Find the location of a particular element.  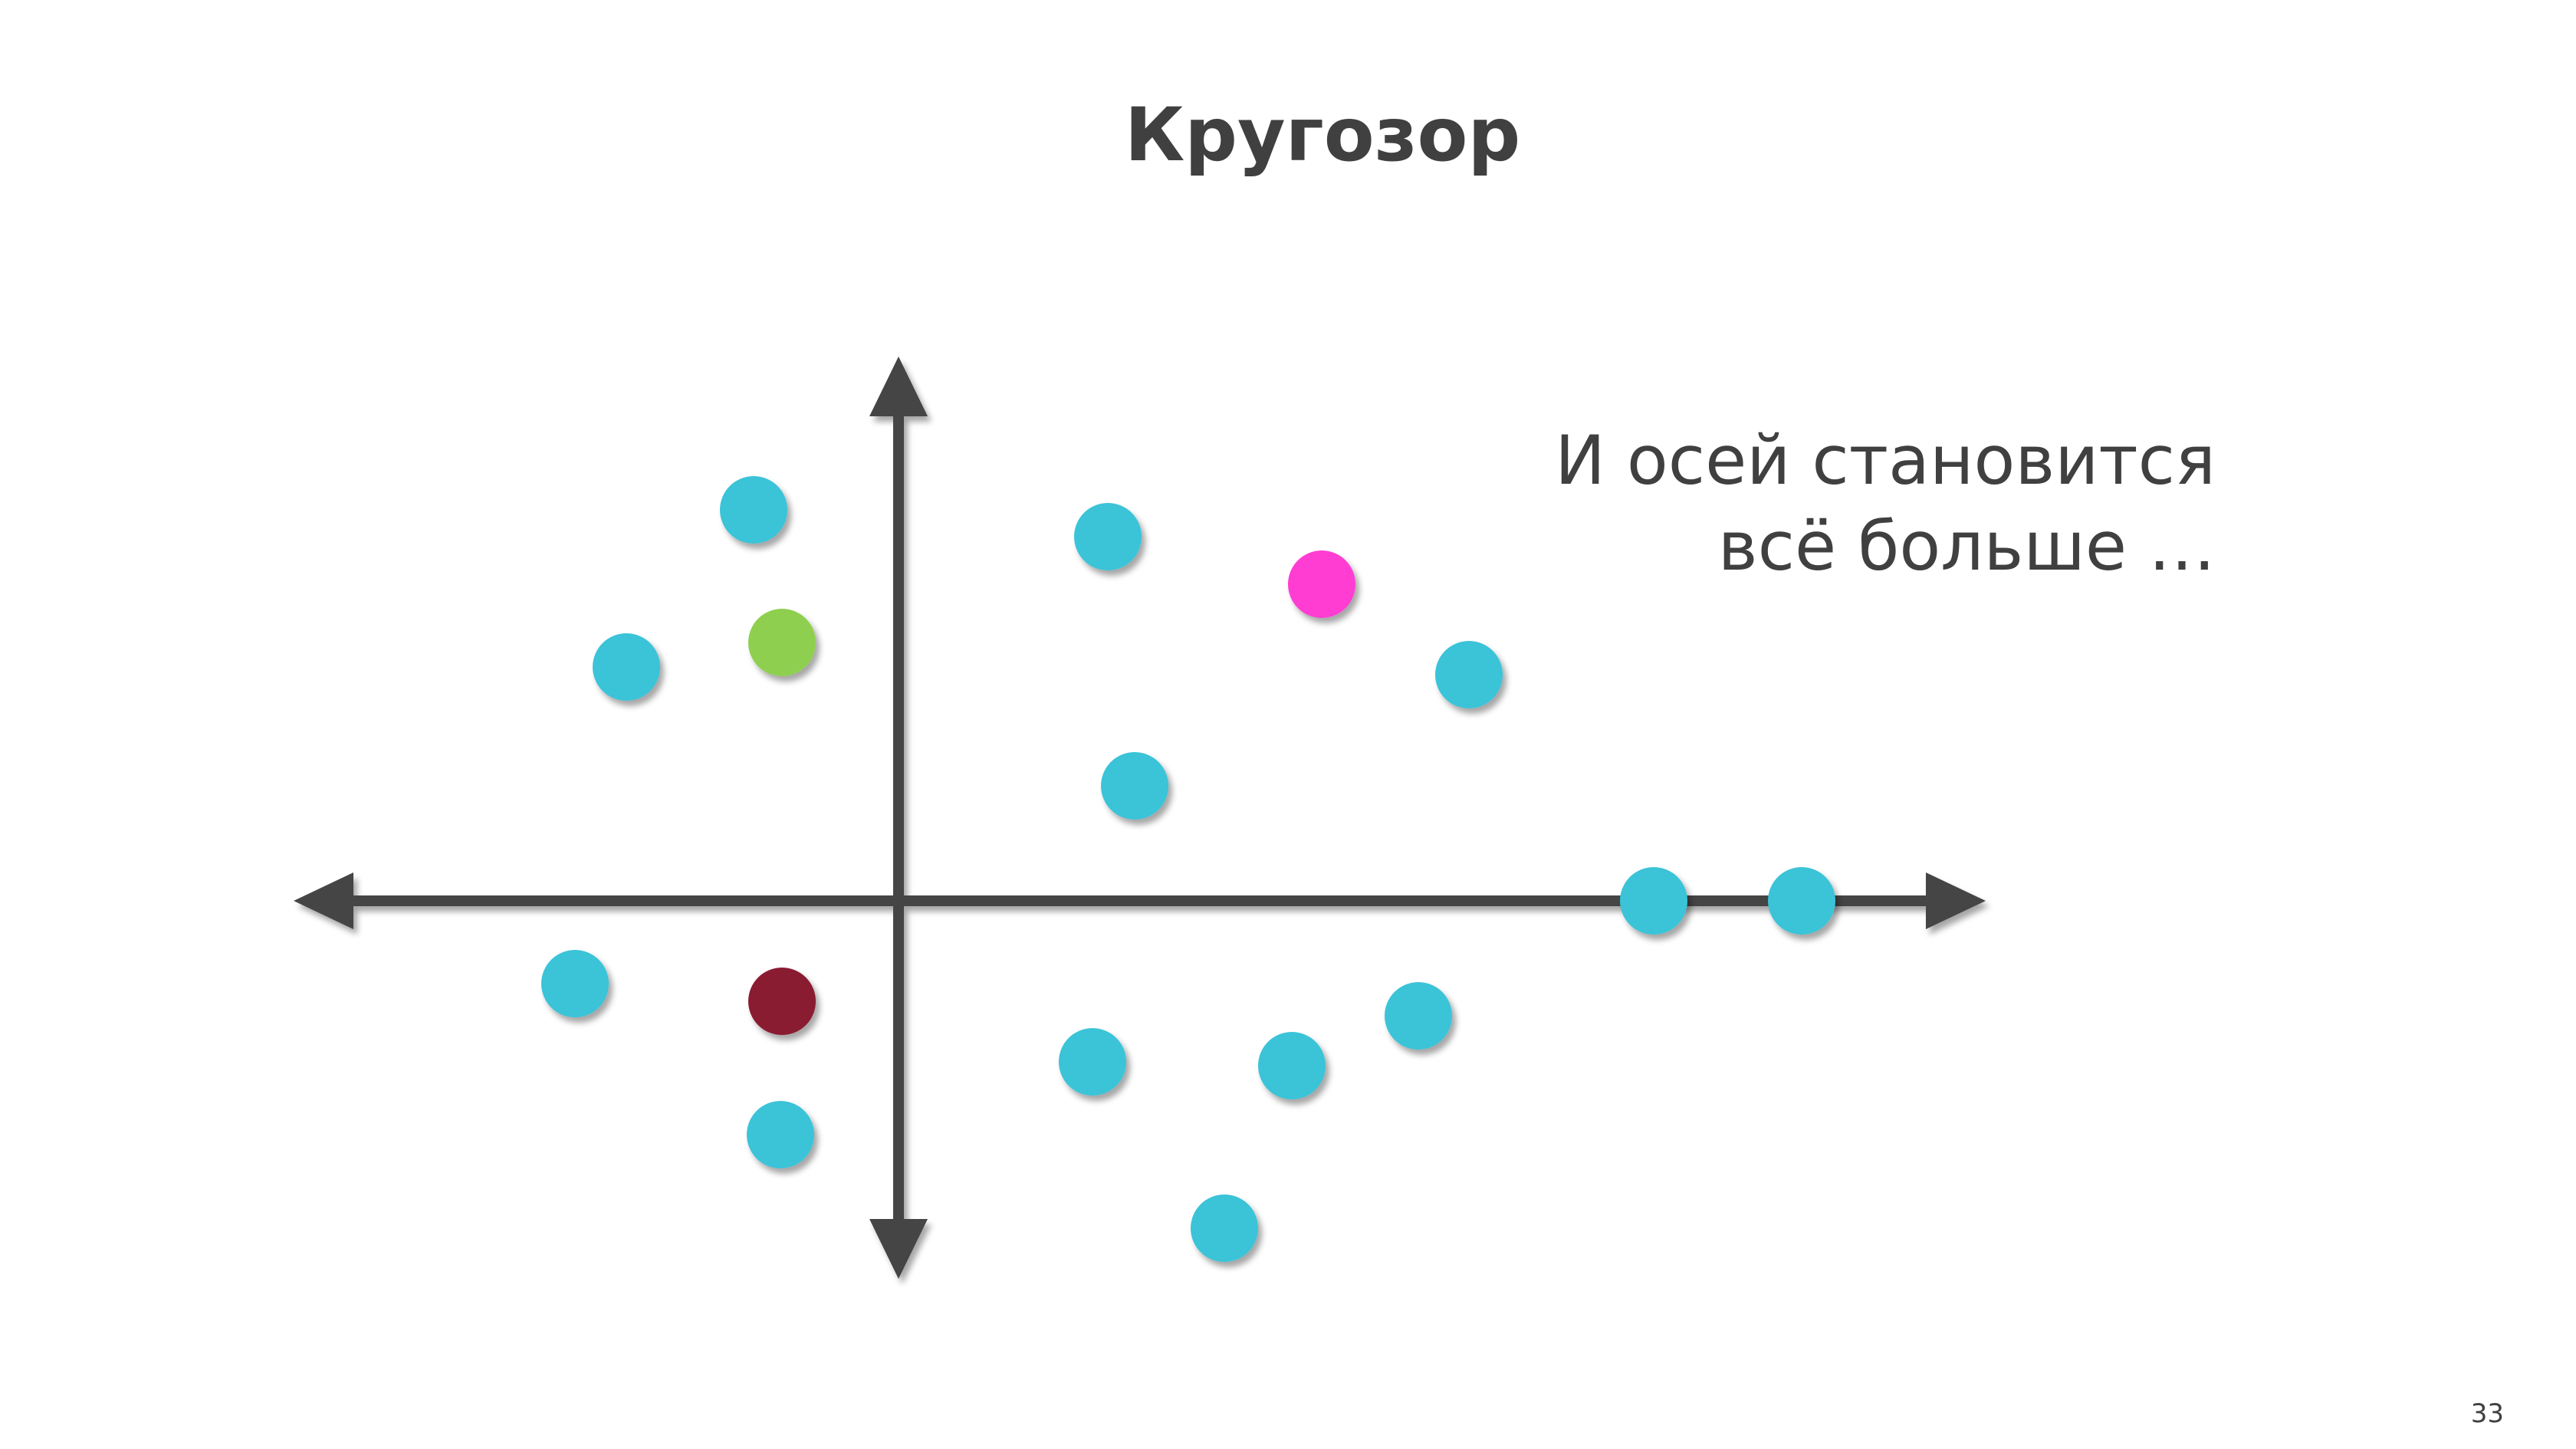

slide-title: Кругозор is located at coordinates (1322, 135).